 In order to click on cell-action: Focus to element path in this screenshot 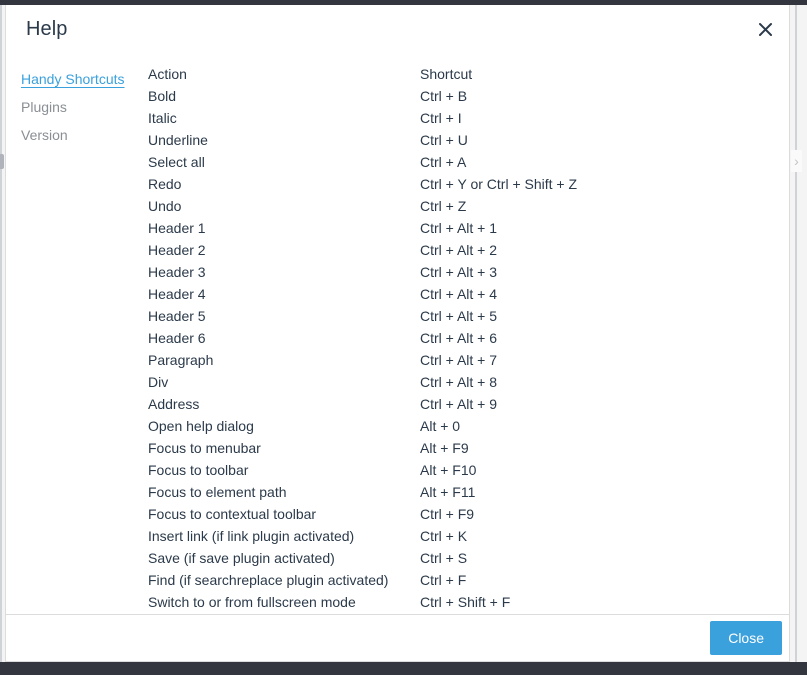, I will do `click(217, 492)`.